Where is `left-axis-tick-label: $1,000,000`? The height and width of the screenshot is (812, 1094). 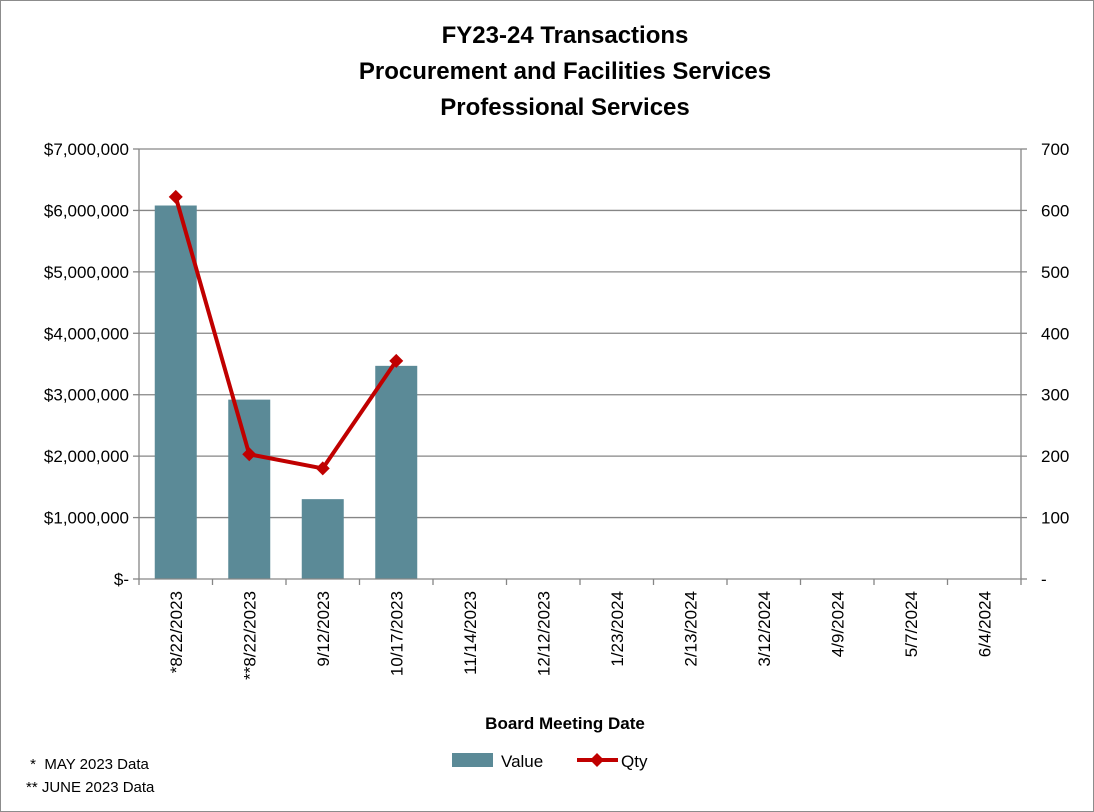 left-axis-tick-label: $1,000,000 is located at coordinates (86, 518).